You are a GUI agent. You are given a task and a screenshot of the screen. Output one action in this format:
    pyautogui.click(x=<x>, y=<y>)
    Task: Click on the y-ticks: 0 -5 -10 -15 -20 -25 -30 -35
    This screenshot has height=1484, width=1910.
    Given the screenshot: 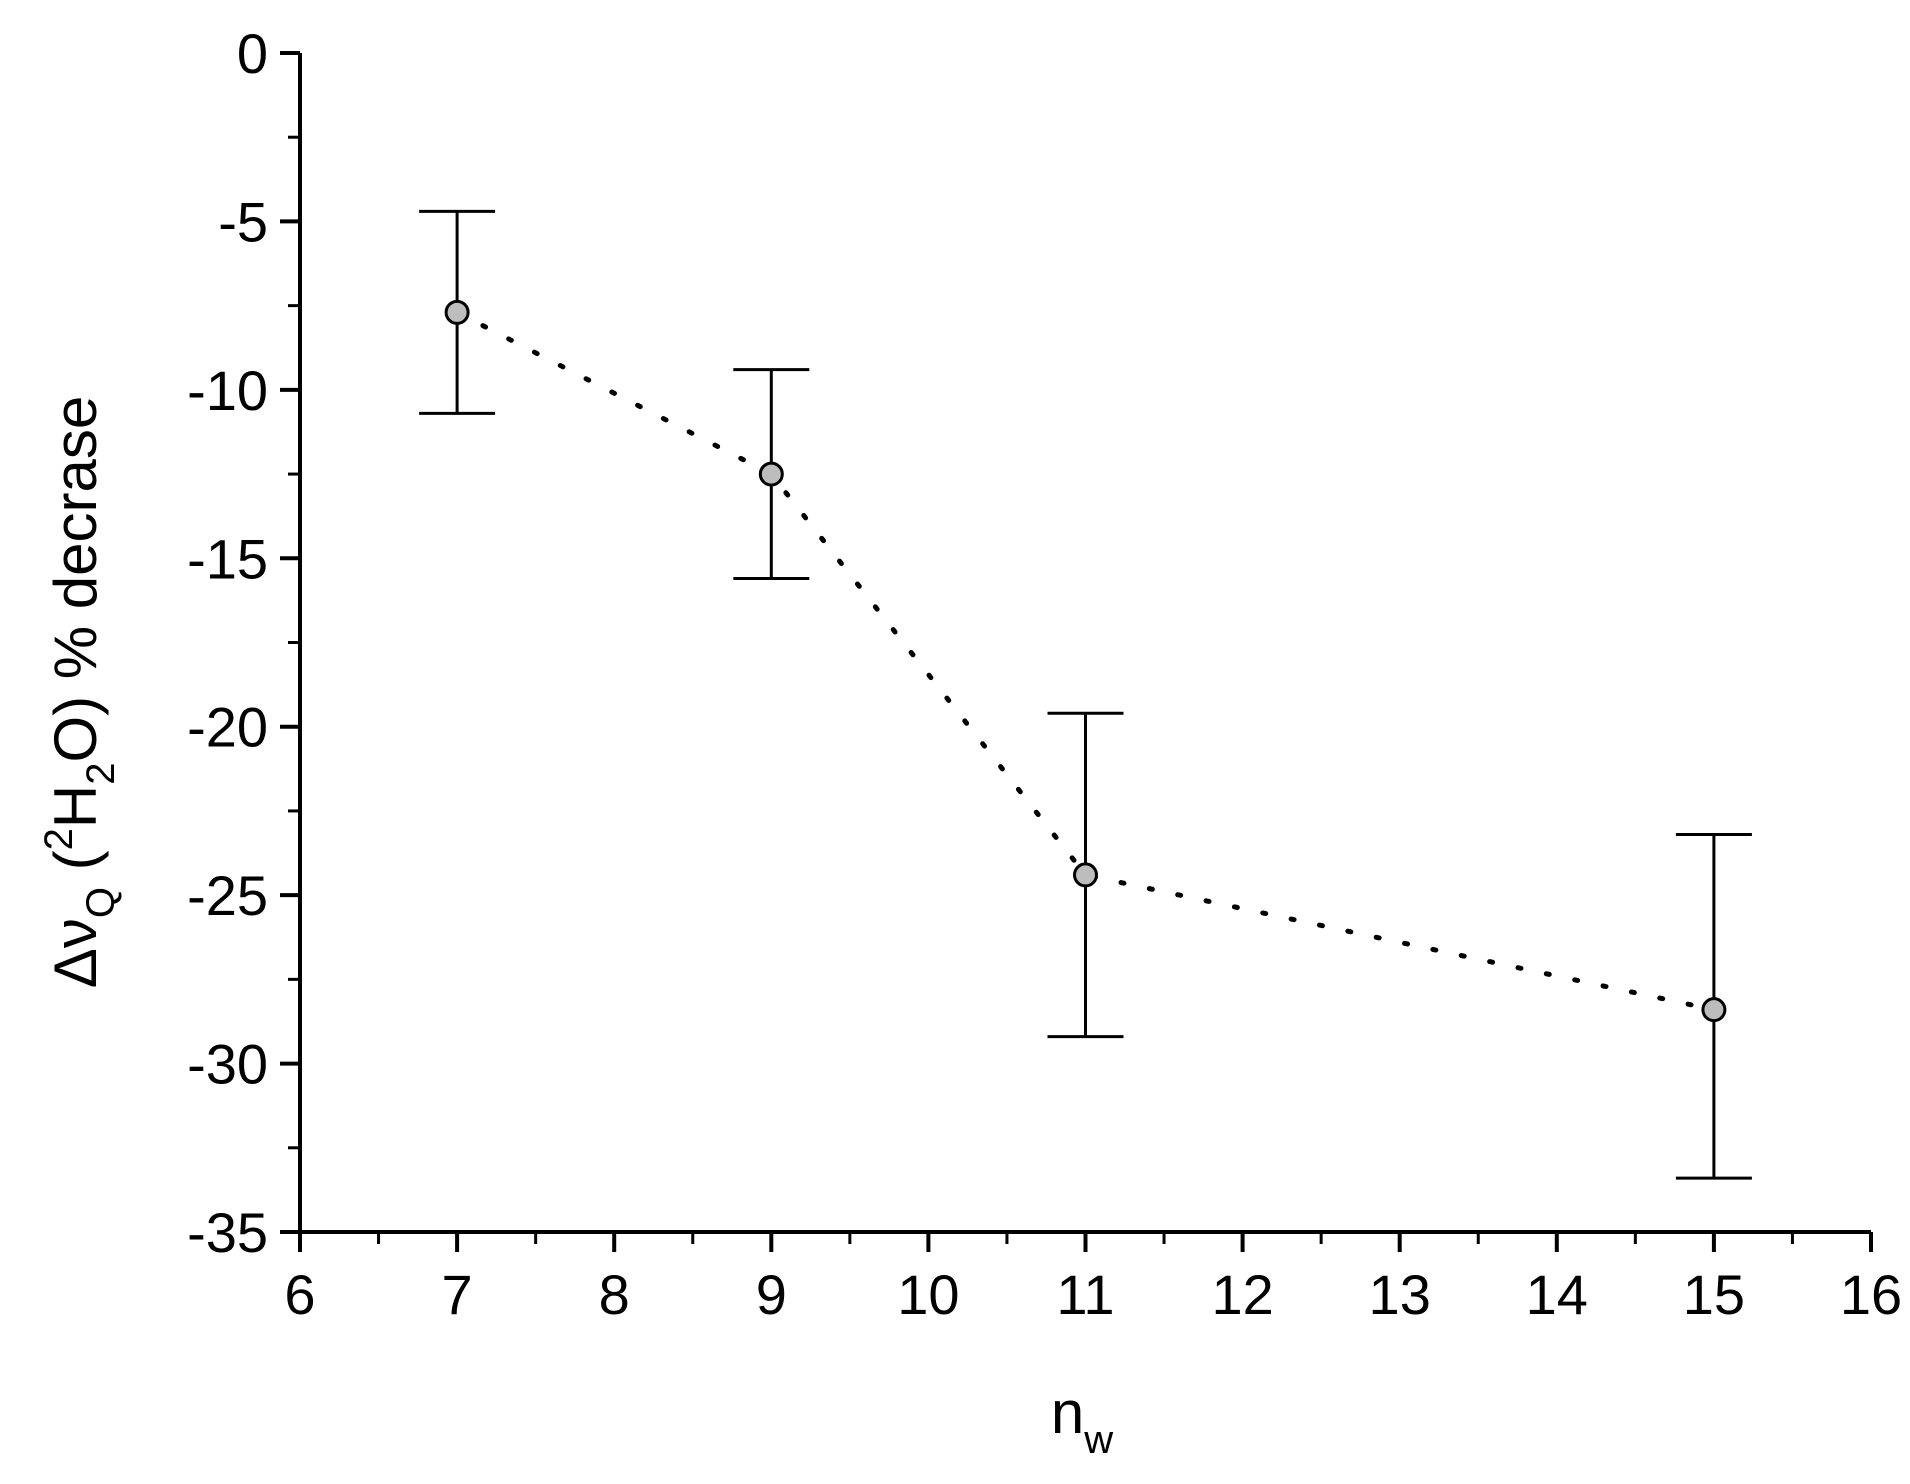 What is the action you would take?
    pyautogui.click(x=243, y=643)
    